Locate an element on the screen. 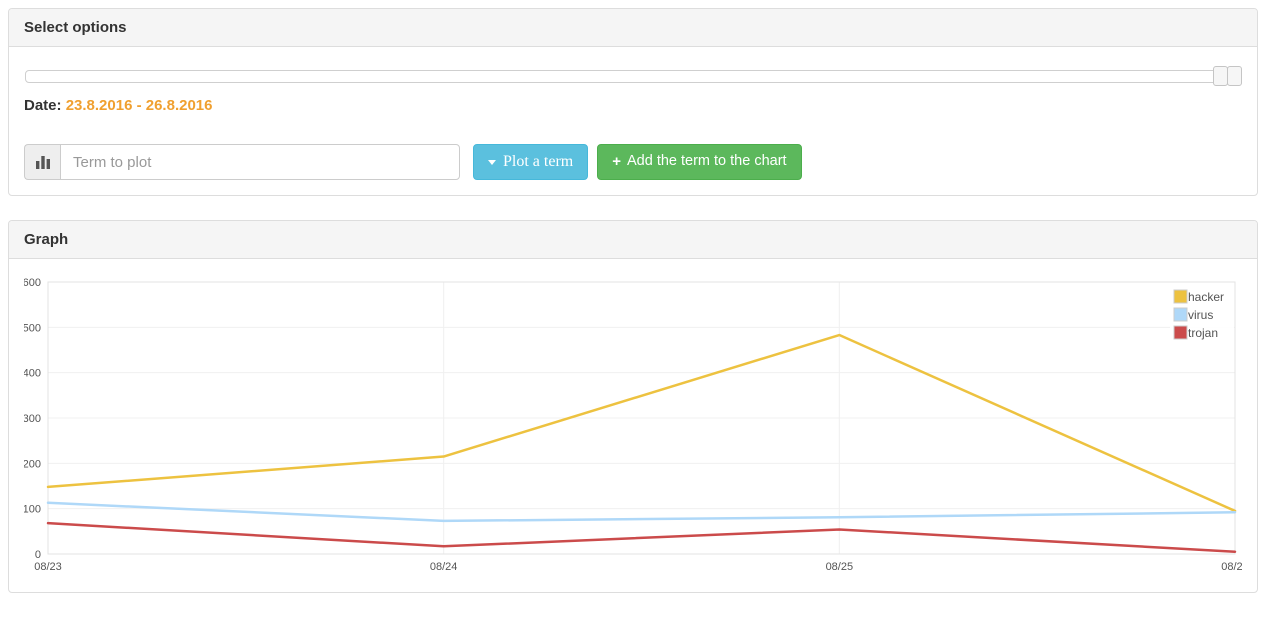  graph-panel-heading: Graph is located at coordinates (633, 240).